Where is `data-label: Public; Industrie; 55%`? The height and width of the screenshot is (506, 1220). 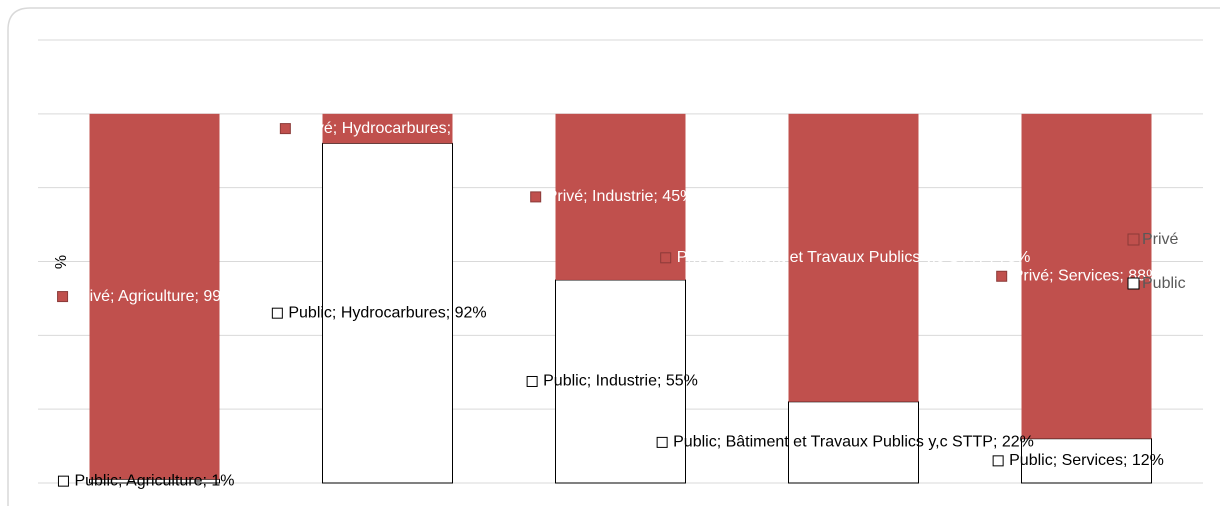
data-label: Public; Industrie; 55% is located at coordinates (620, 381).